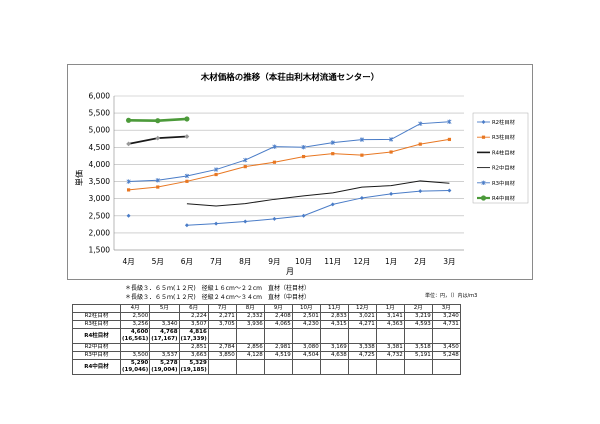 This screenshot has height=424, width=600. What do you see at coordinates (306, 347) in the screenshot?
I see `table-cell: 3,080` at bounding box center [306, 347].